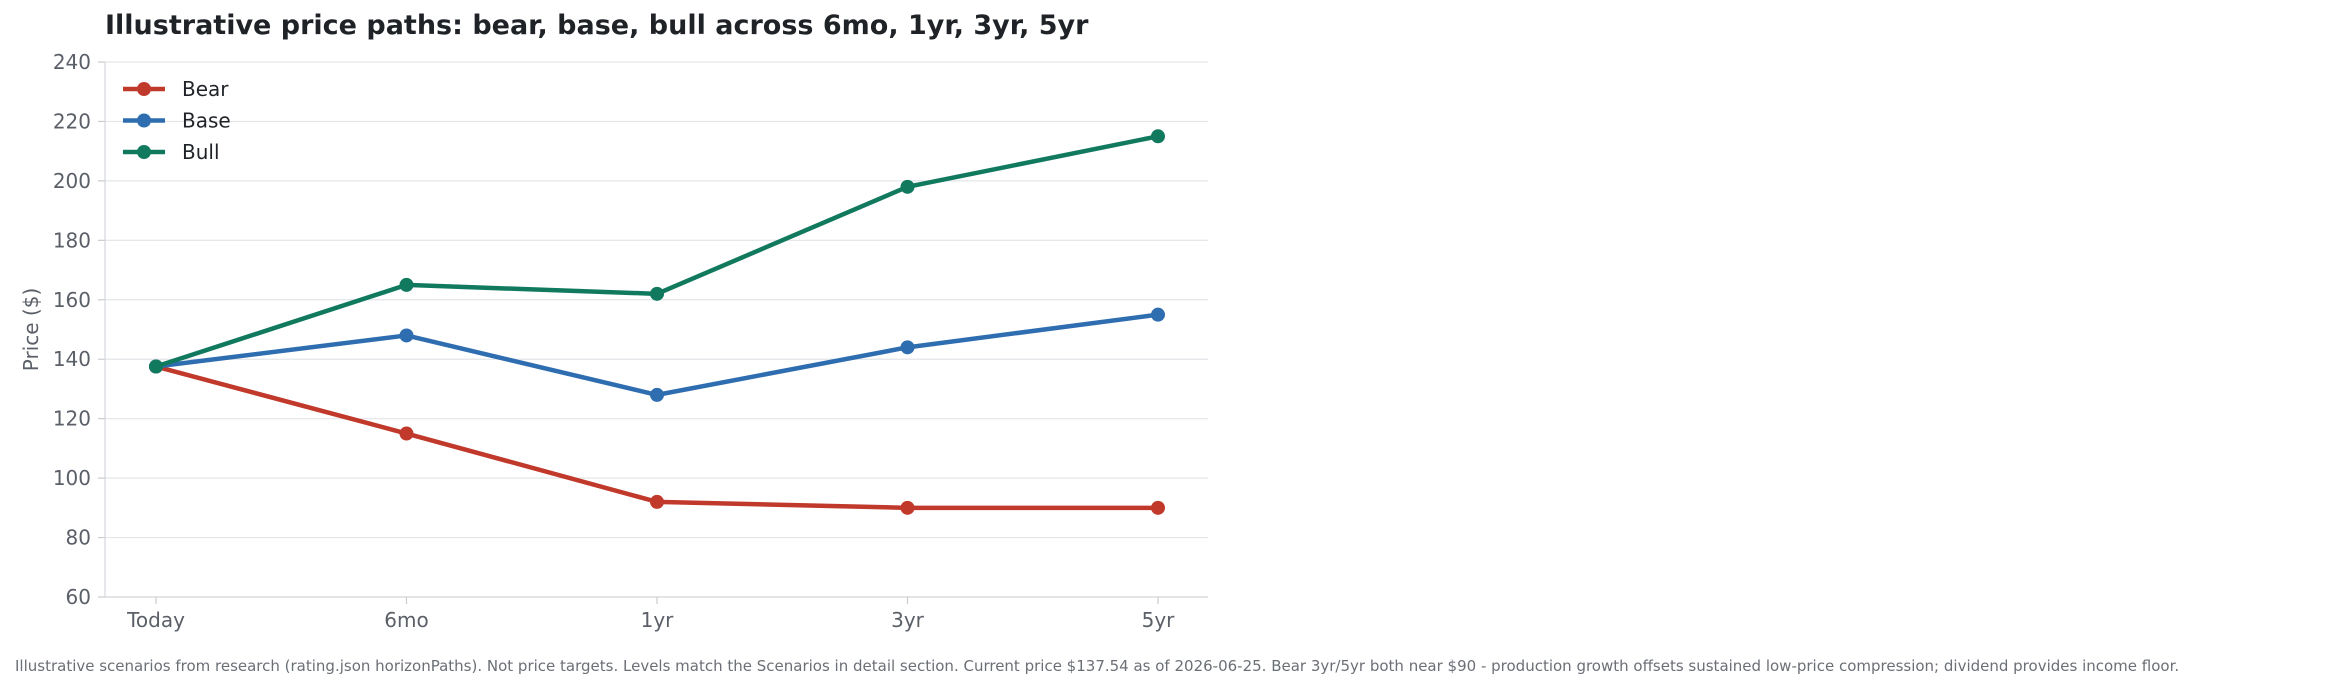  I want to click on legend-label: Base, so click(206, 121).